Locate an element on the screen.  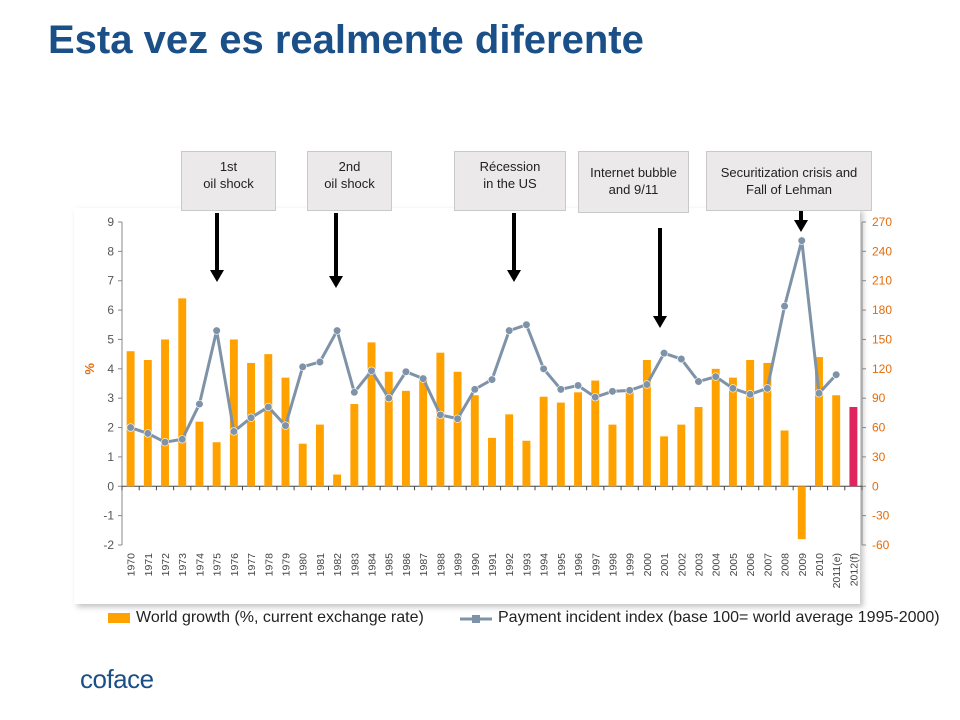
x-tick-label: 2007 is located at coordinates (768, 565).